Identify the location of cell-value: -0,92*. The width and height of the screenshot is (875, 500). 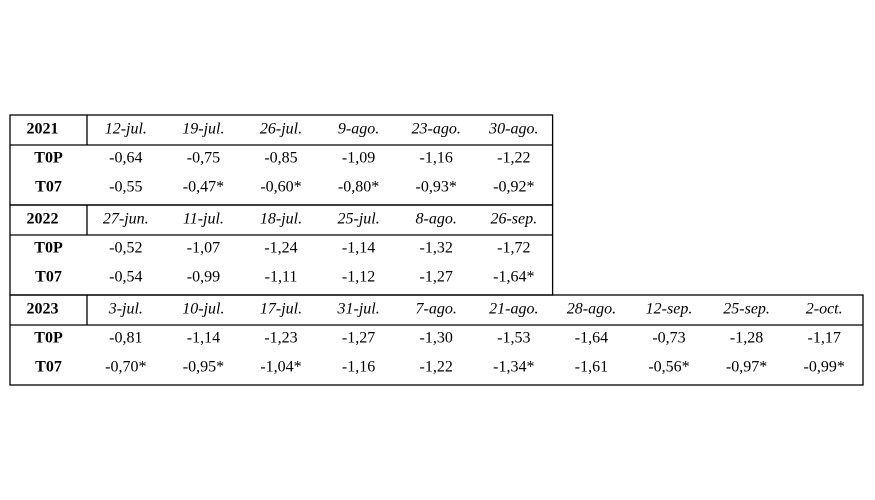
(513, 187).